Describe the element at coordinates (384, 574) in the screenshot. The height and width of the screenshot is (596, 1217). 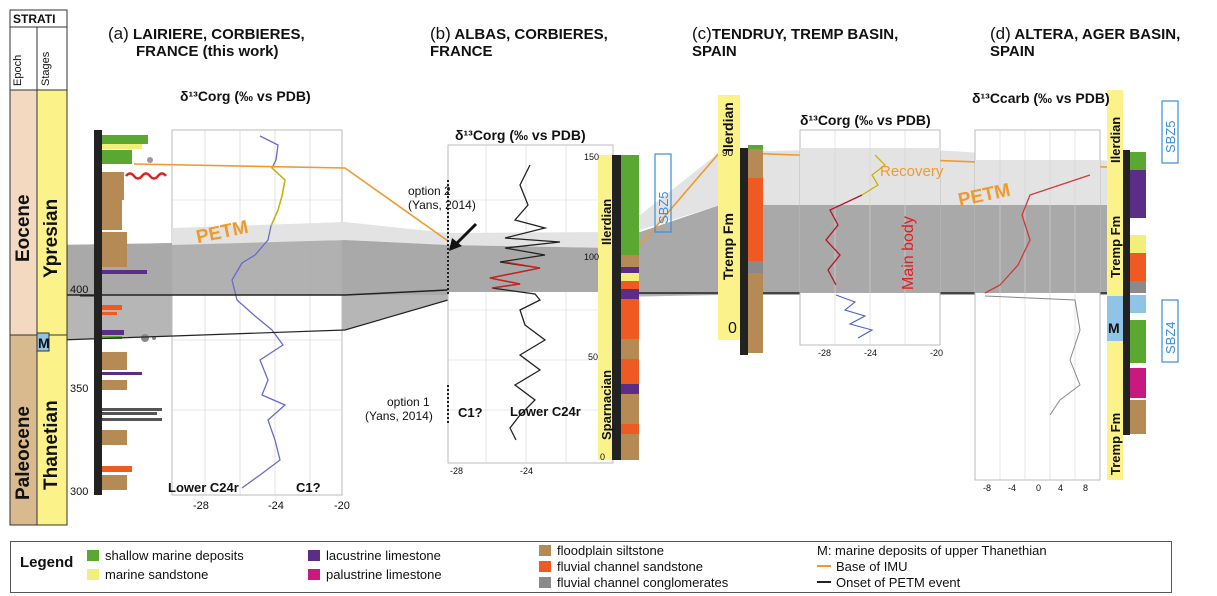
I see `legend-label-palustrine: palustrine limestone` at that location.